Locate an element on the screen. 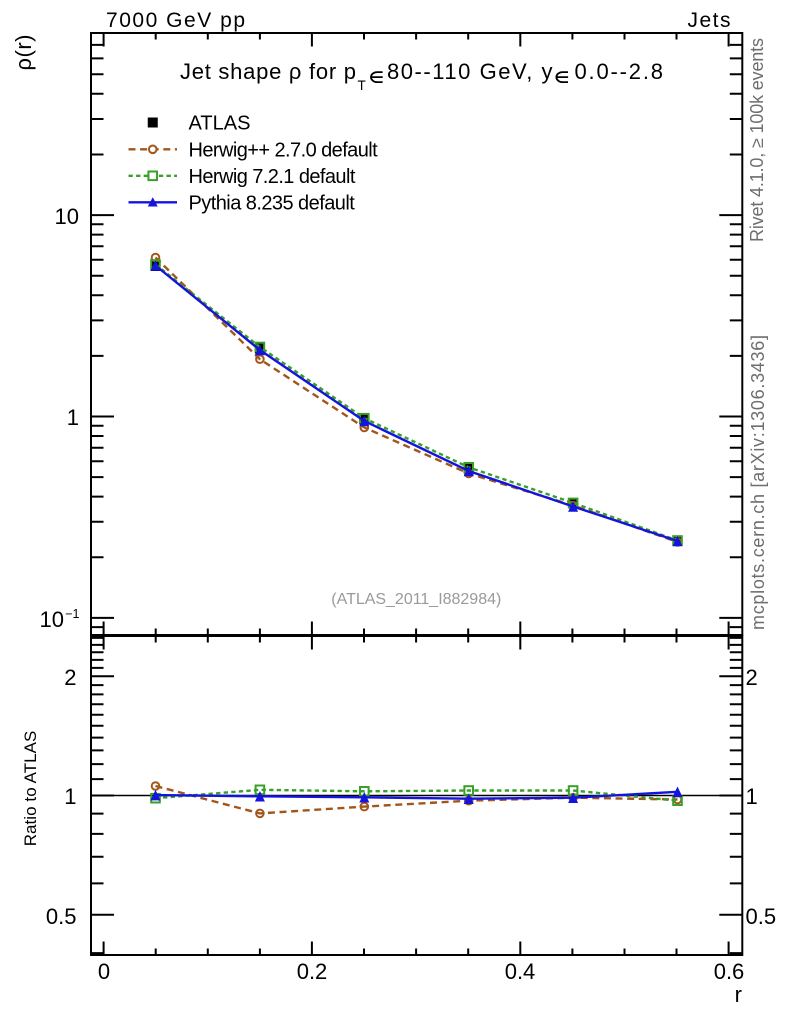 The width and height of the screenshot is (786, 1024). svg-text: 7000 GeV pp is located at coordinates (175, 20).